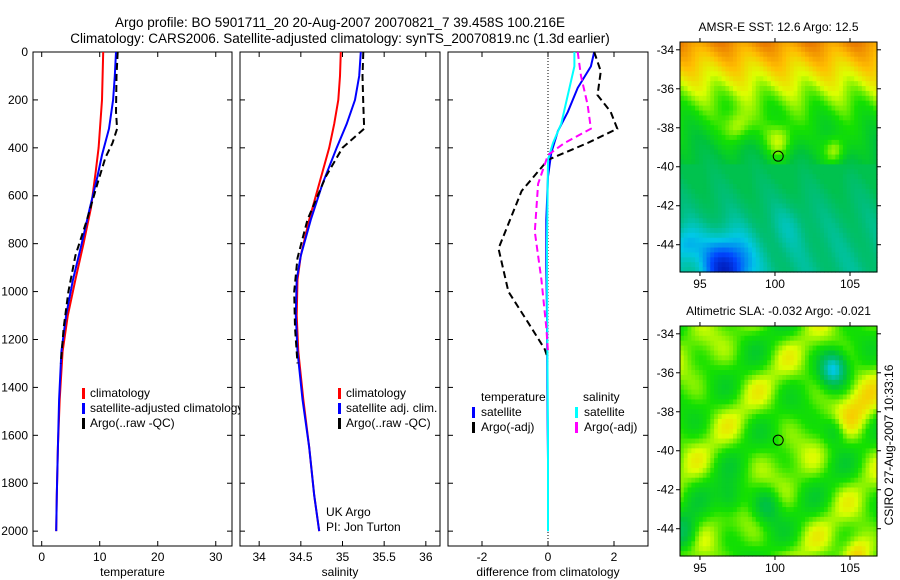 The width and height of the screenshot is (900, 580). Describe the element at coordinates (18, 100) in the screenshot. I see `y-tick-label: 200` at that location.